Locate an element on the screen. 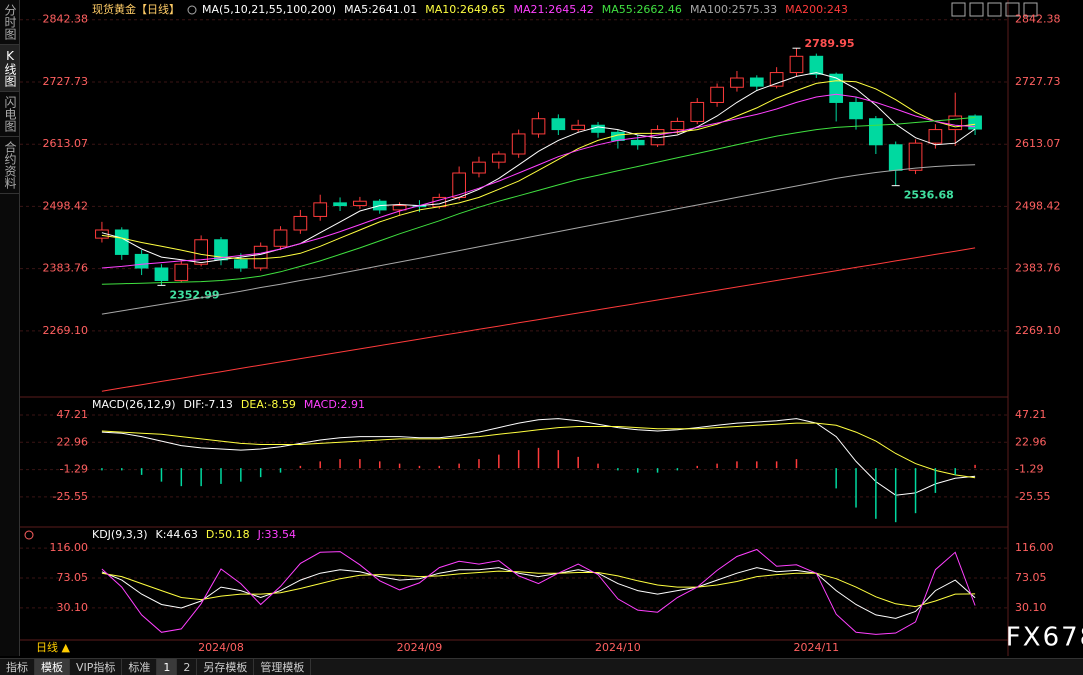  legend-icon is located at coordinates (192, 10).